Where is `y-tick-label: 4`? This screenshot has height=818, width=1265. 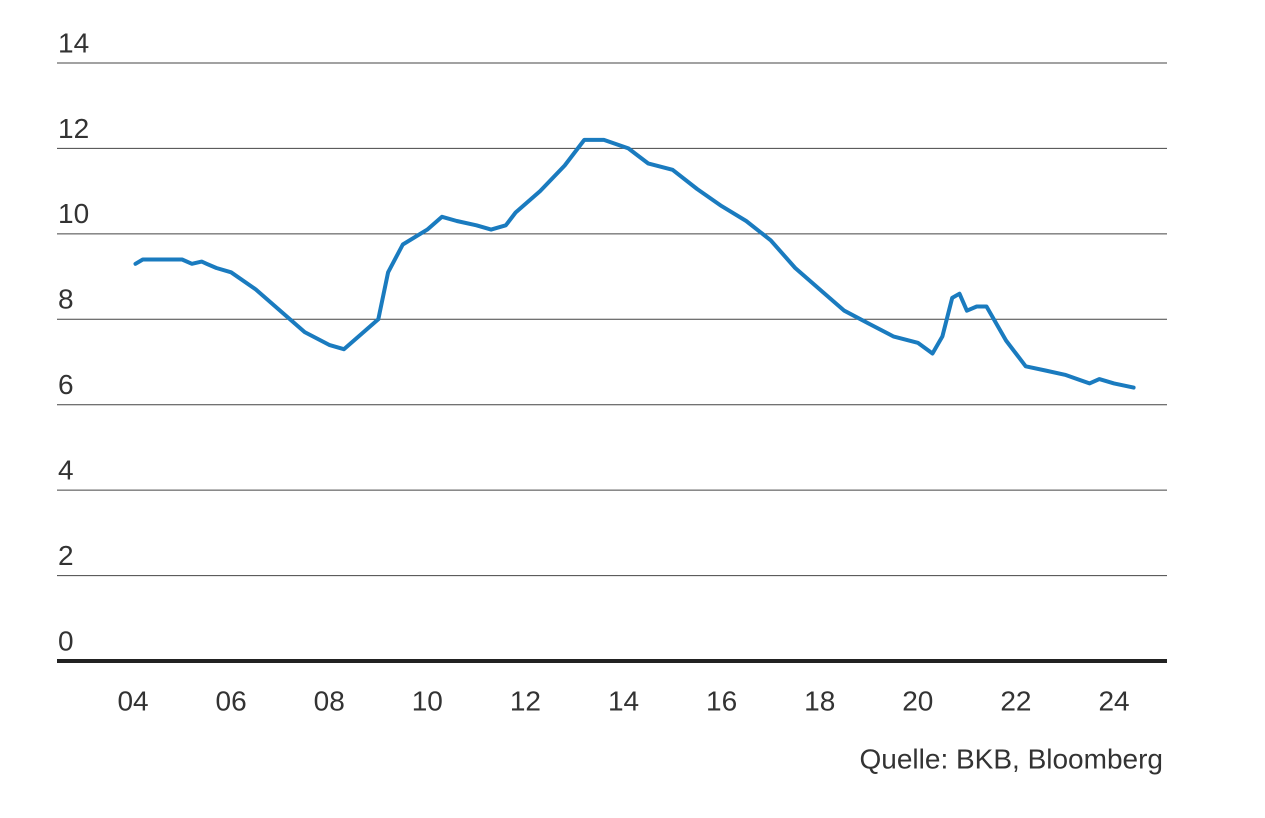 y-tick-label: 4 is located at coordinates (66, 470).